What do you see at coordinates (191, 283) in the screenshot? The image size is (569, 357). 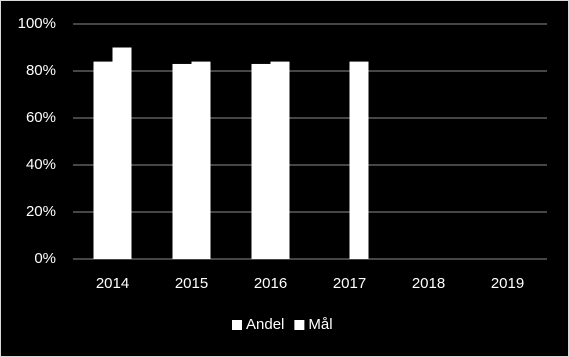 I see `x-tick-label: 2015` at bounding box center [191, 283].